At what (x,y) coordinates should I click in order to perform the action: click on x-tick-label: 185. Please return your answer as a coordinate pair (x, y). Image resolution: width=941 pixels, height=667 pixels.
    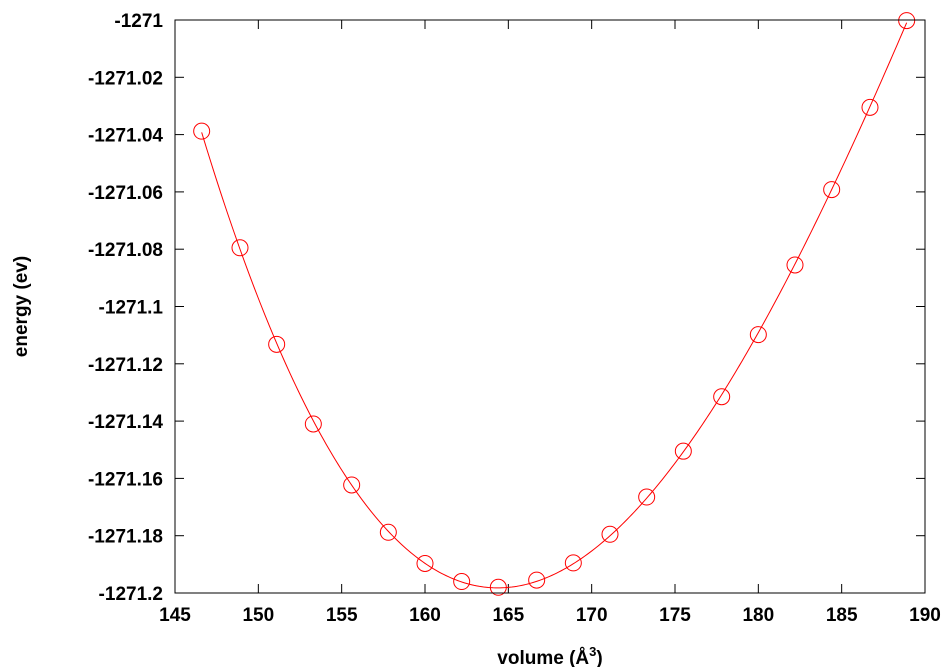
    Looking at the image, I should click on (842, 615).